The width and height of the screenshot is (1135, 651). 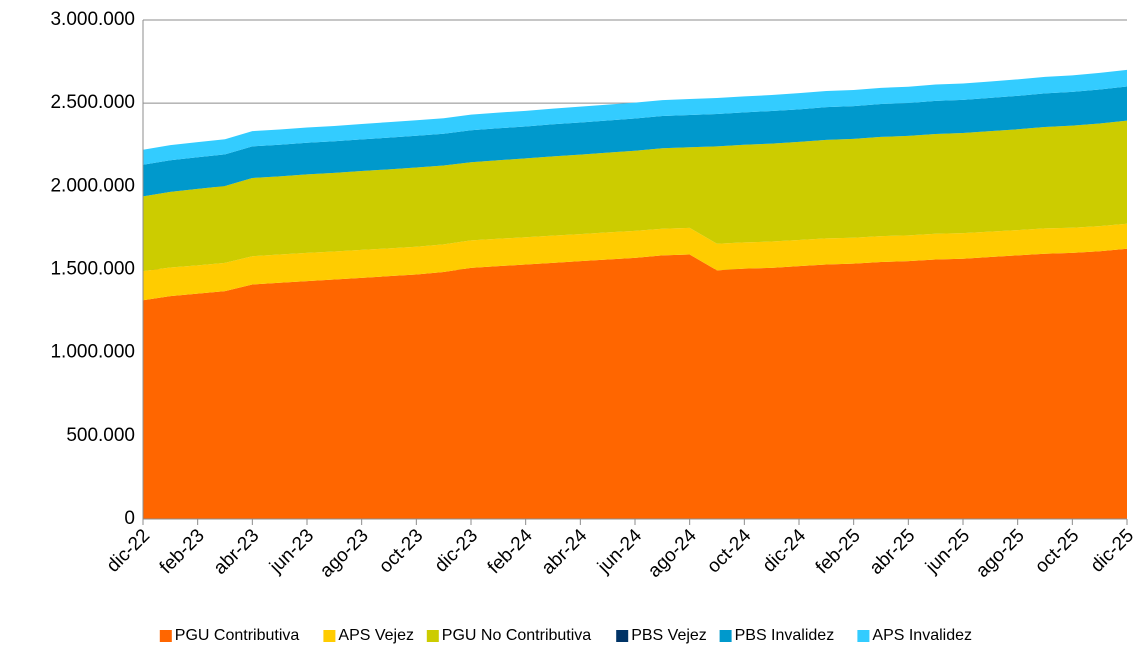 I want to click on legend-text: PBS Invalidez, so click(x=785, y=635).